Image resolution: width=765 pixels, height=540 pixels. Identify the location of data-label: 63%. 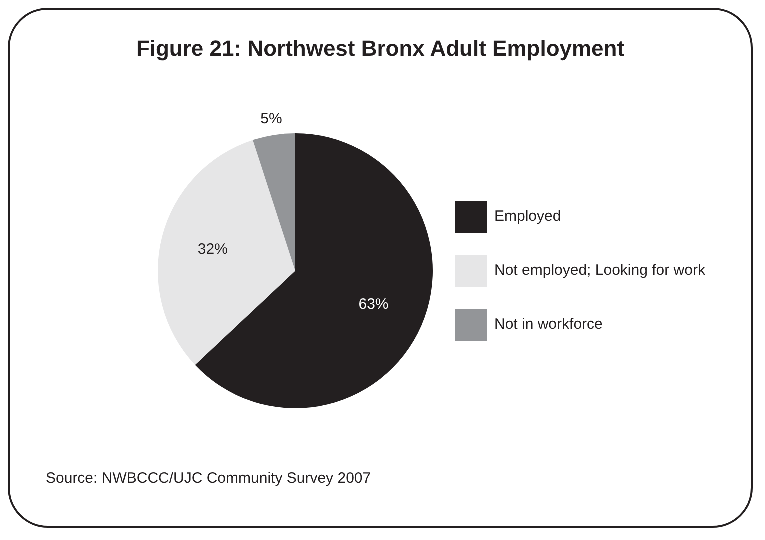
(373, 304).